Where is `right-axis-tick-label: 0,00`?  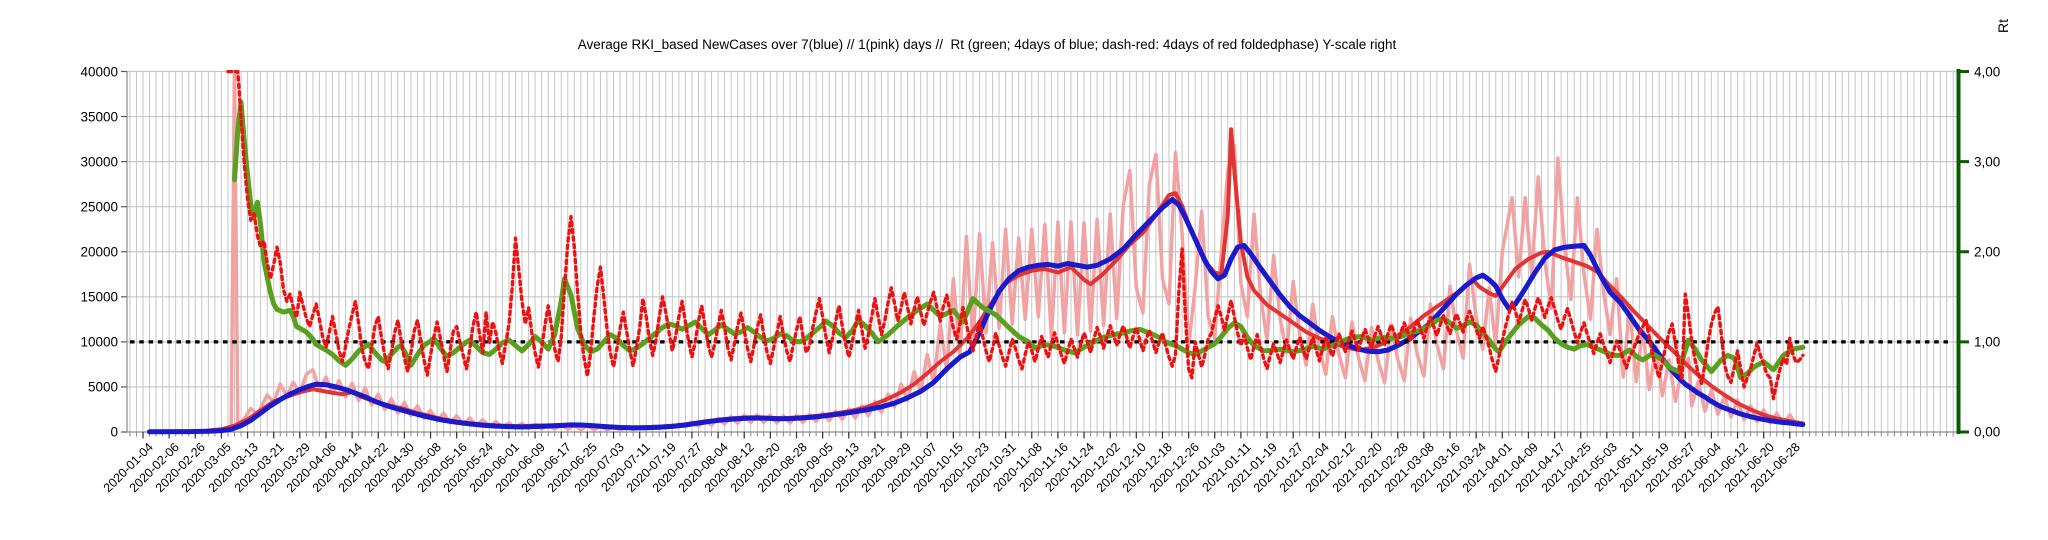 right-axis-tick-label: 0,00 is located at coordinates (1987, 432).